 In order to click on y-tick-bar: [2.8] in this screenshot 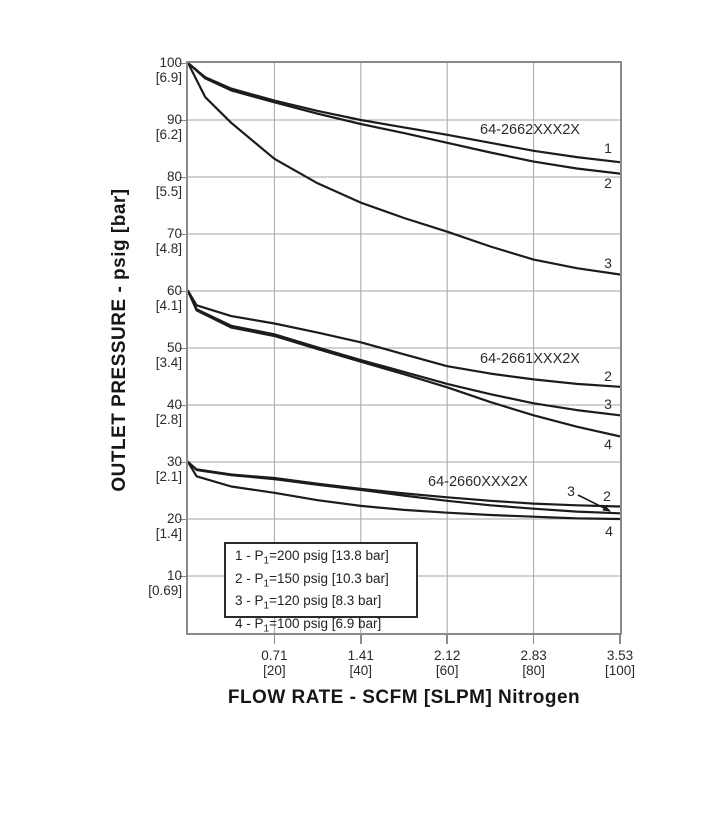, I will do `click(168, 419)`.